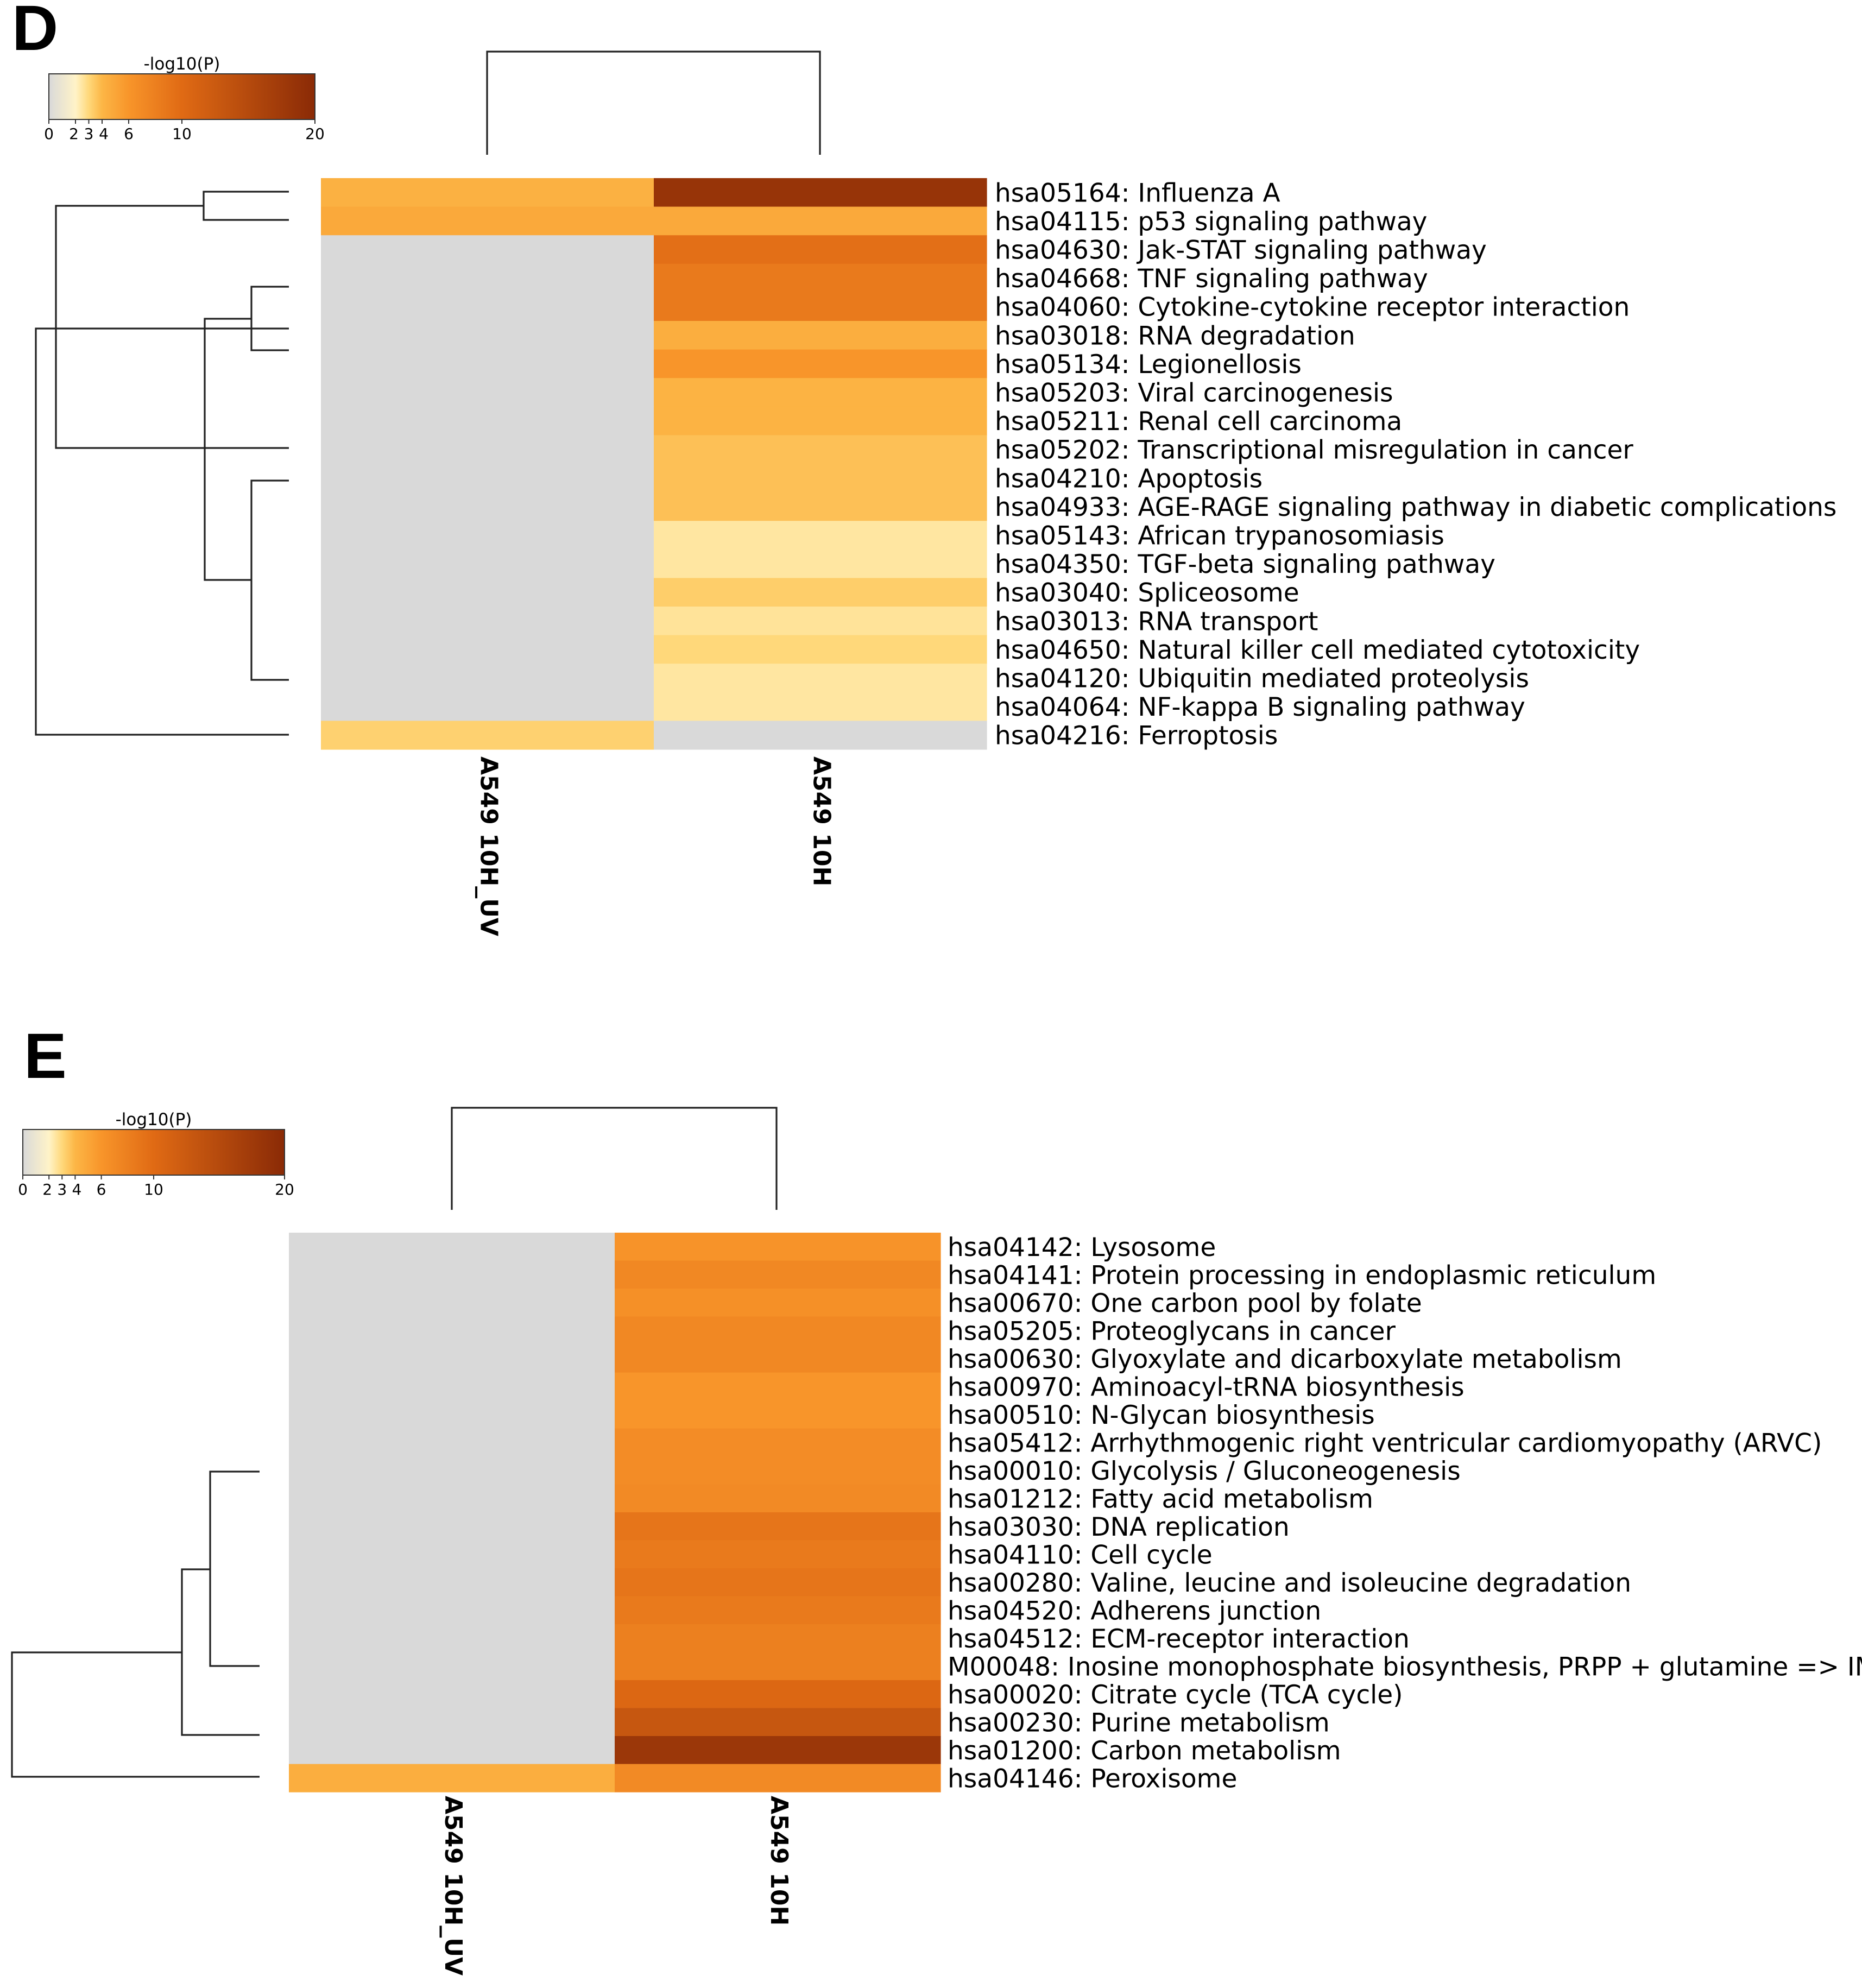 The width and height of the screenshot is (1862, 1988). I want to click on row-label: hsa05143: African trypanosomiasis, so click(1219, 536).